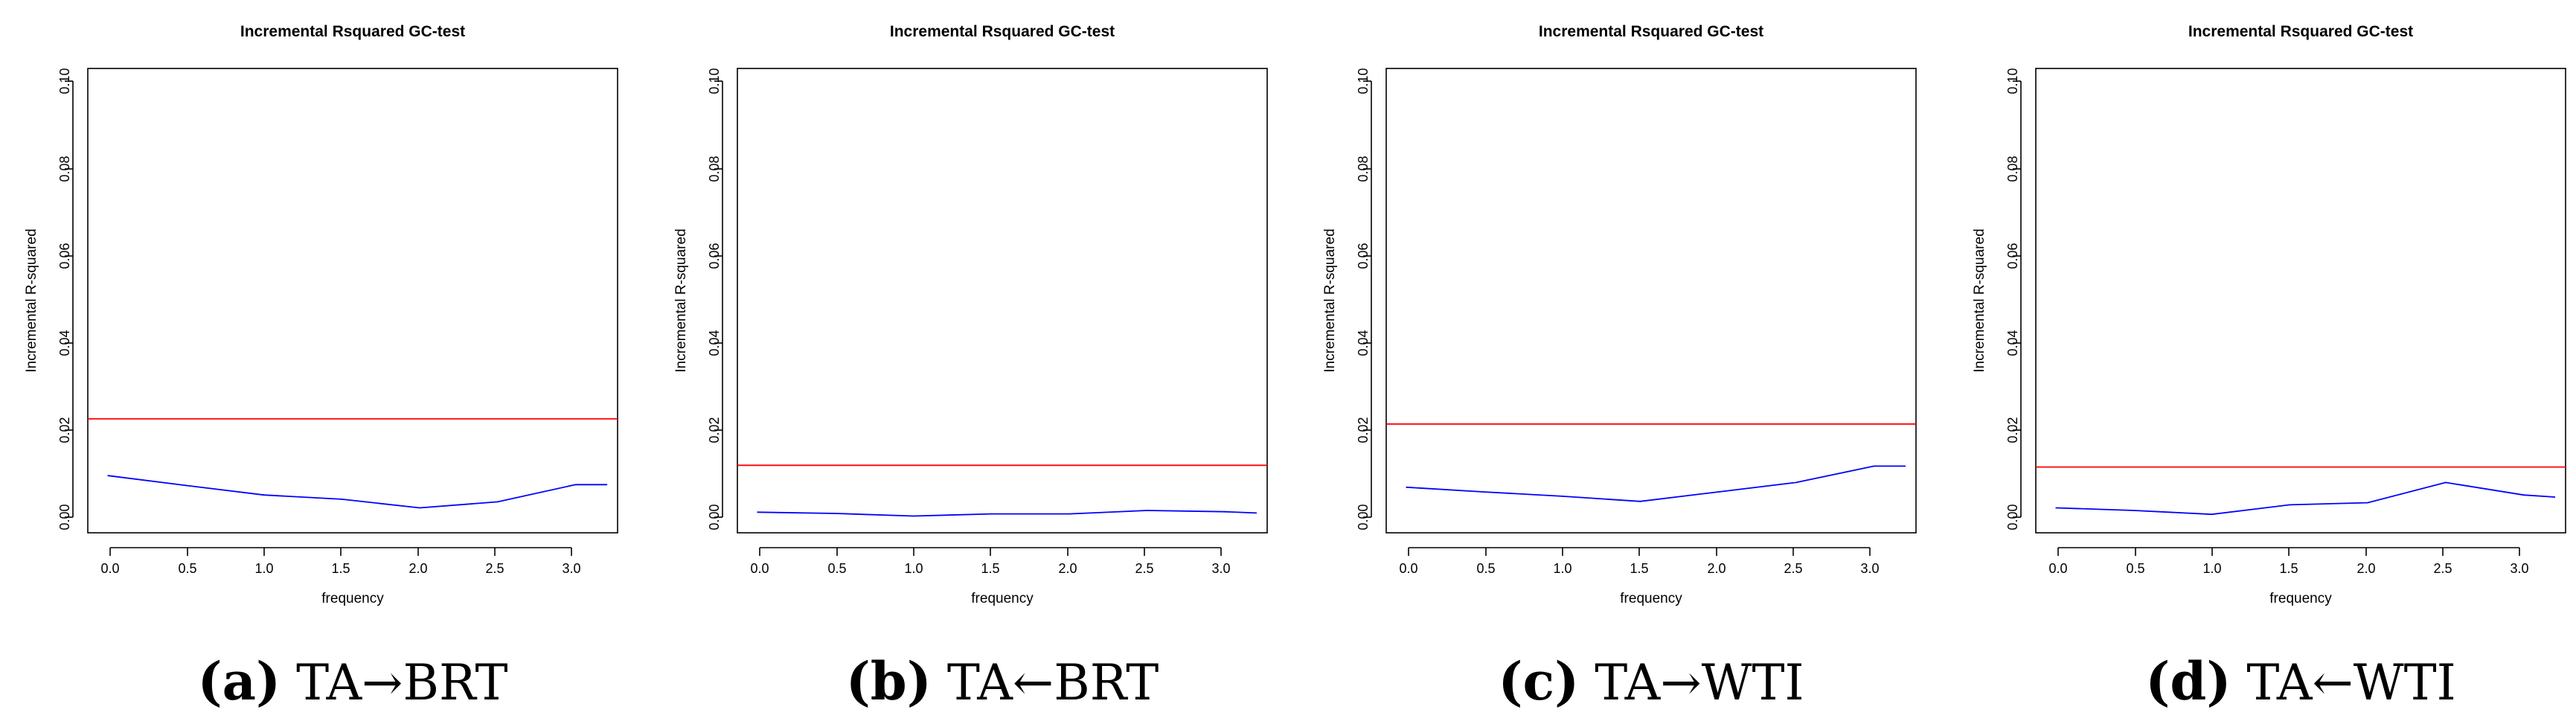  I want to click on caption-letter: (b), so click(889, 681).